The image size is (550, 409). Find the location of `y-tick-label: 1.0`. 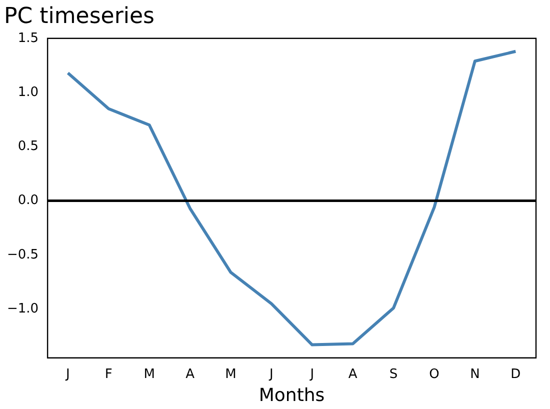

y-tick-label: 1.0 is located at coordinates (28, 92).